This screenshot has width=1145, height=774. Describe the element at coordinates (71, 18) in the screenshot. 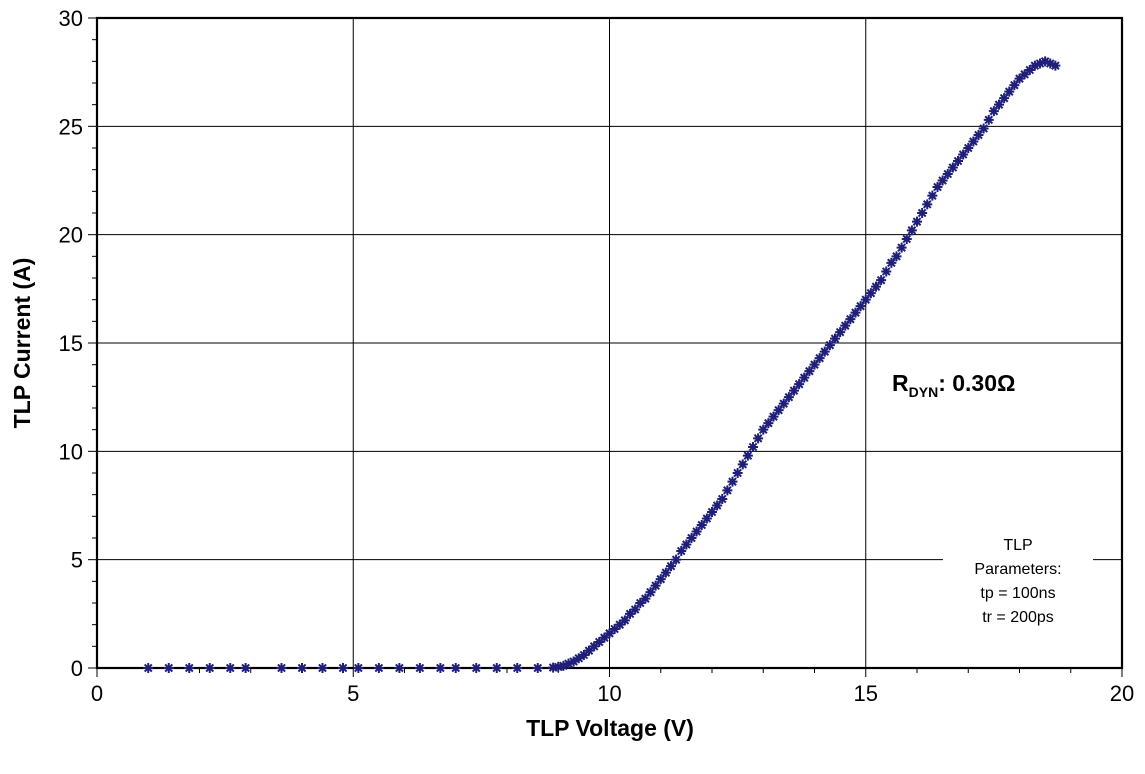

I see `y-tick-label: 30` at that location.